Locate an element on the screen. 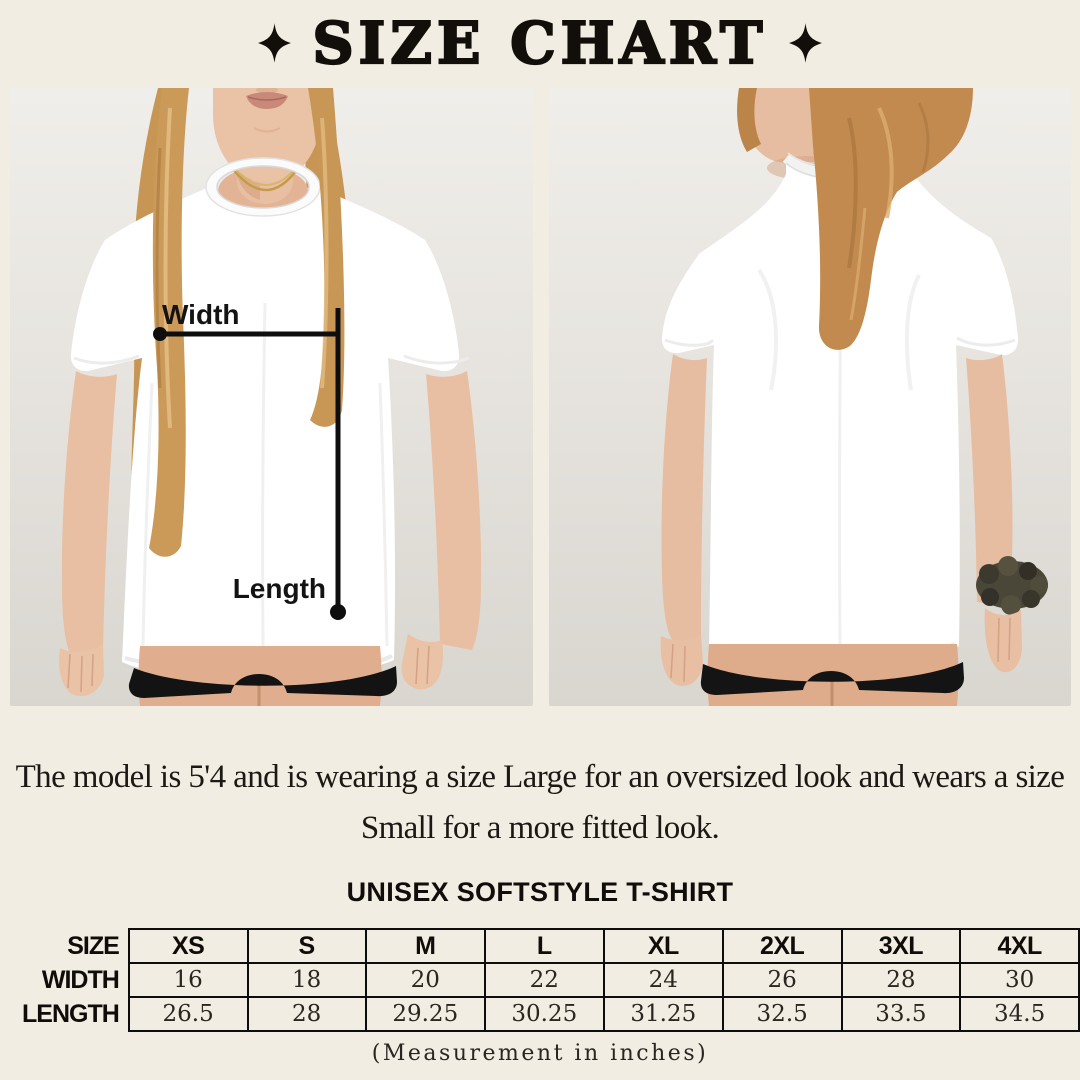  size-cell: S is located at coordinates (306, 946).